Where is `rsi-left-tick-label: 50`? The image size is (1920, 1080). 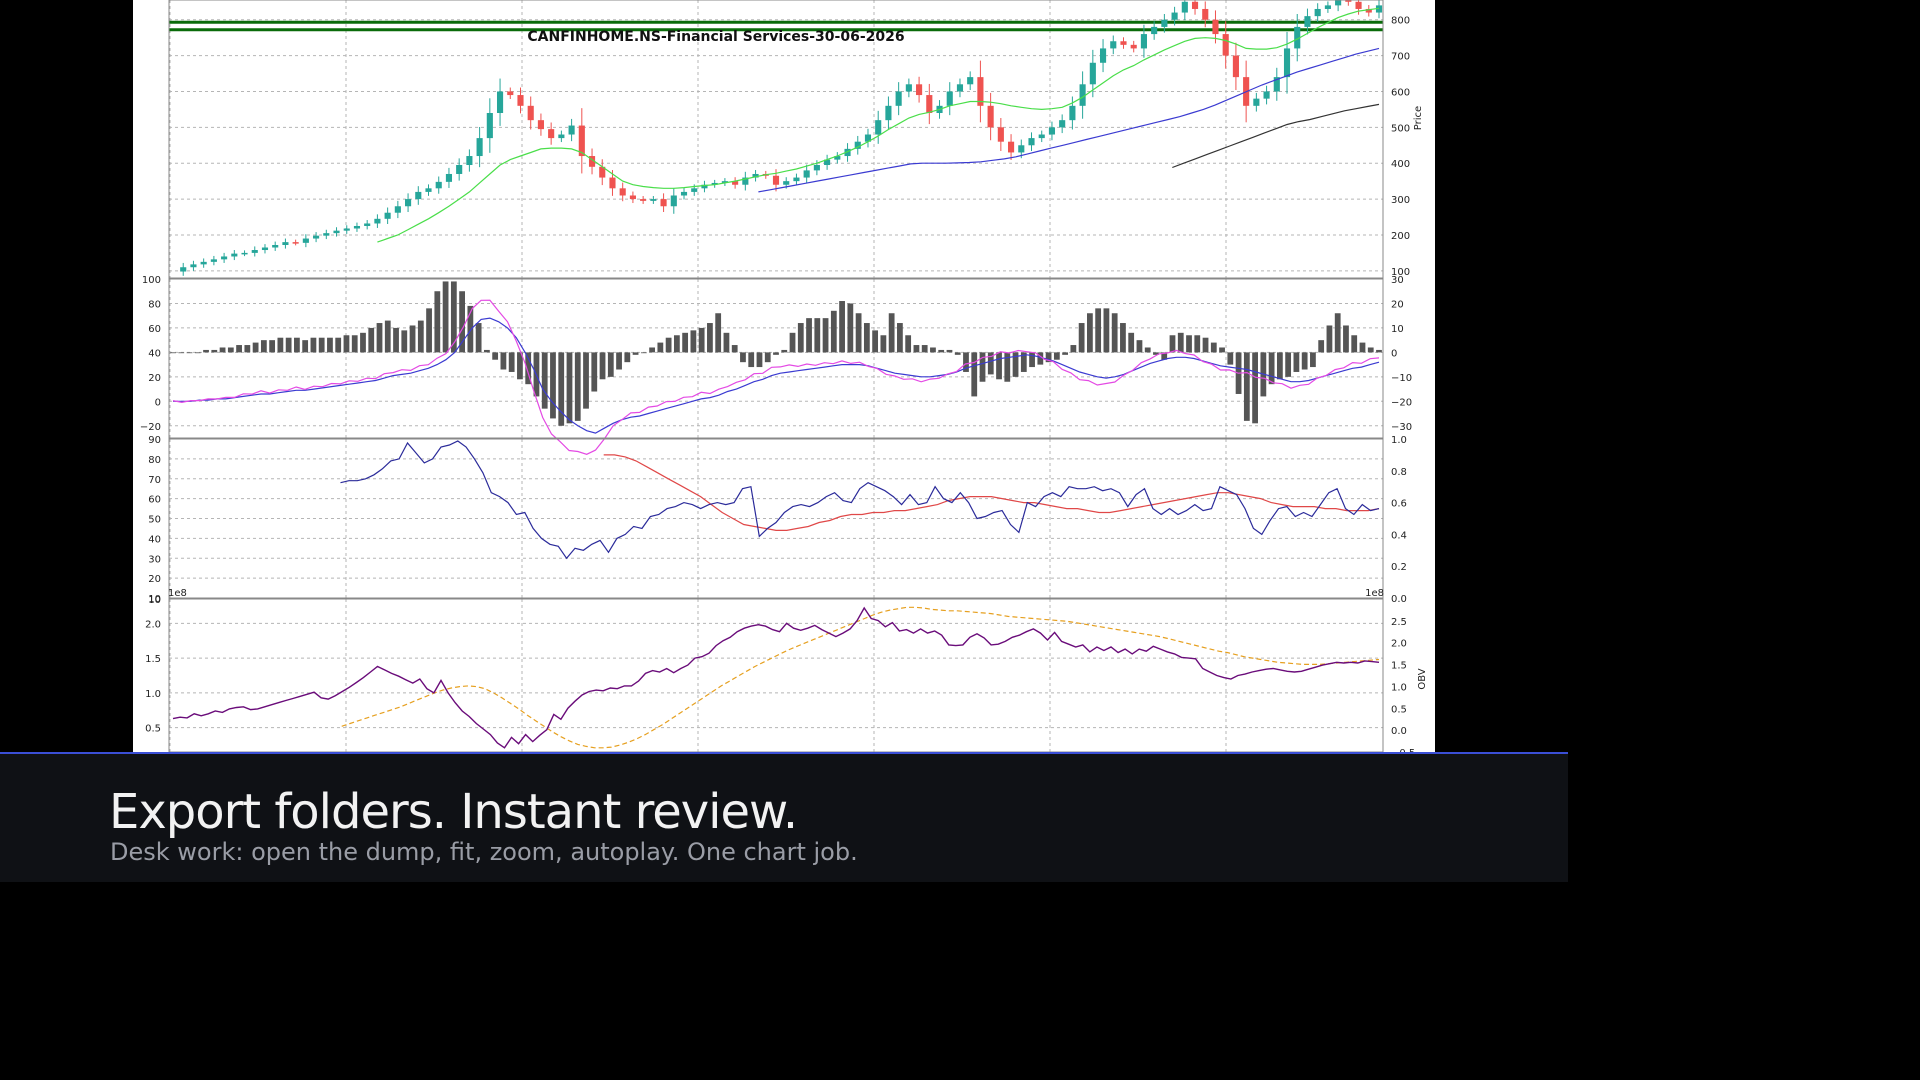
rsi-left-tick-label: 50 is located at coordinates (154, 520).